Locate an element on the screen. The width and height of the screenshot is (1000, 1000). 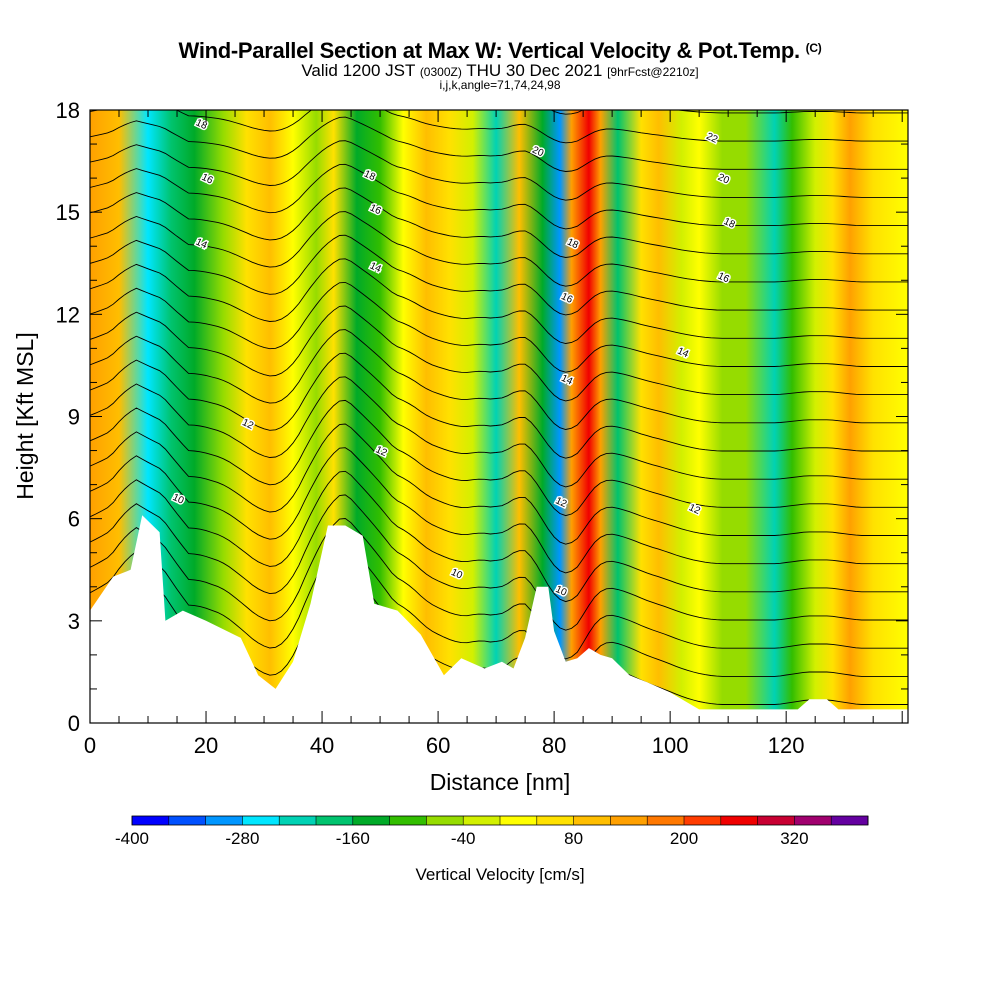
y-tick-label: 12 is located at coordinates (68, 314).